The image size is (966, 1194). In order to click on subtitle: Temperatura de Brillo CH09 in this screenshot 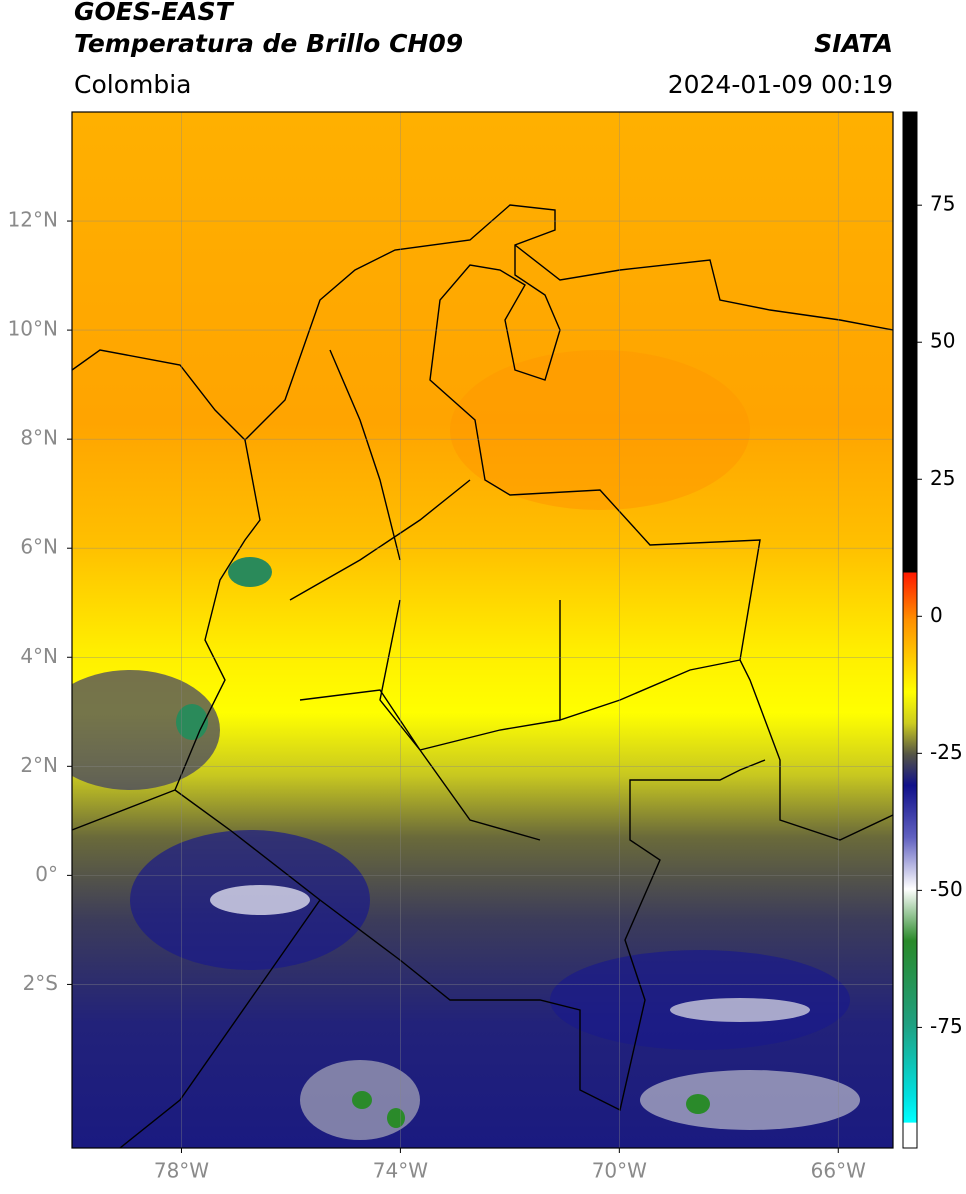, I will do `click(268, 43)`.